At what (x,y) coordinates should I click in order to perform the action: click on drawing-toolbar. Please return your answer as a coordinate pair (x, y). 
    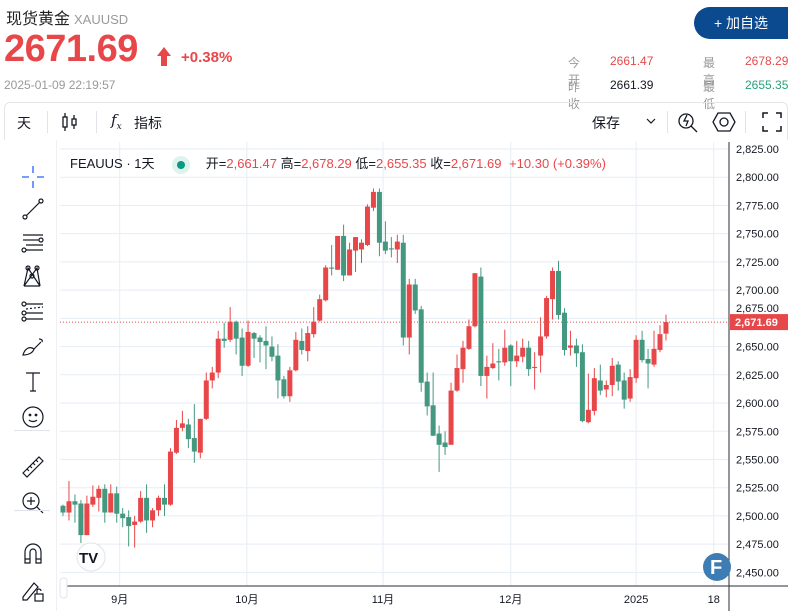
    Looking at the image, I should click on (30, 375).